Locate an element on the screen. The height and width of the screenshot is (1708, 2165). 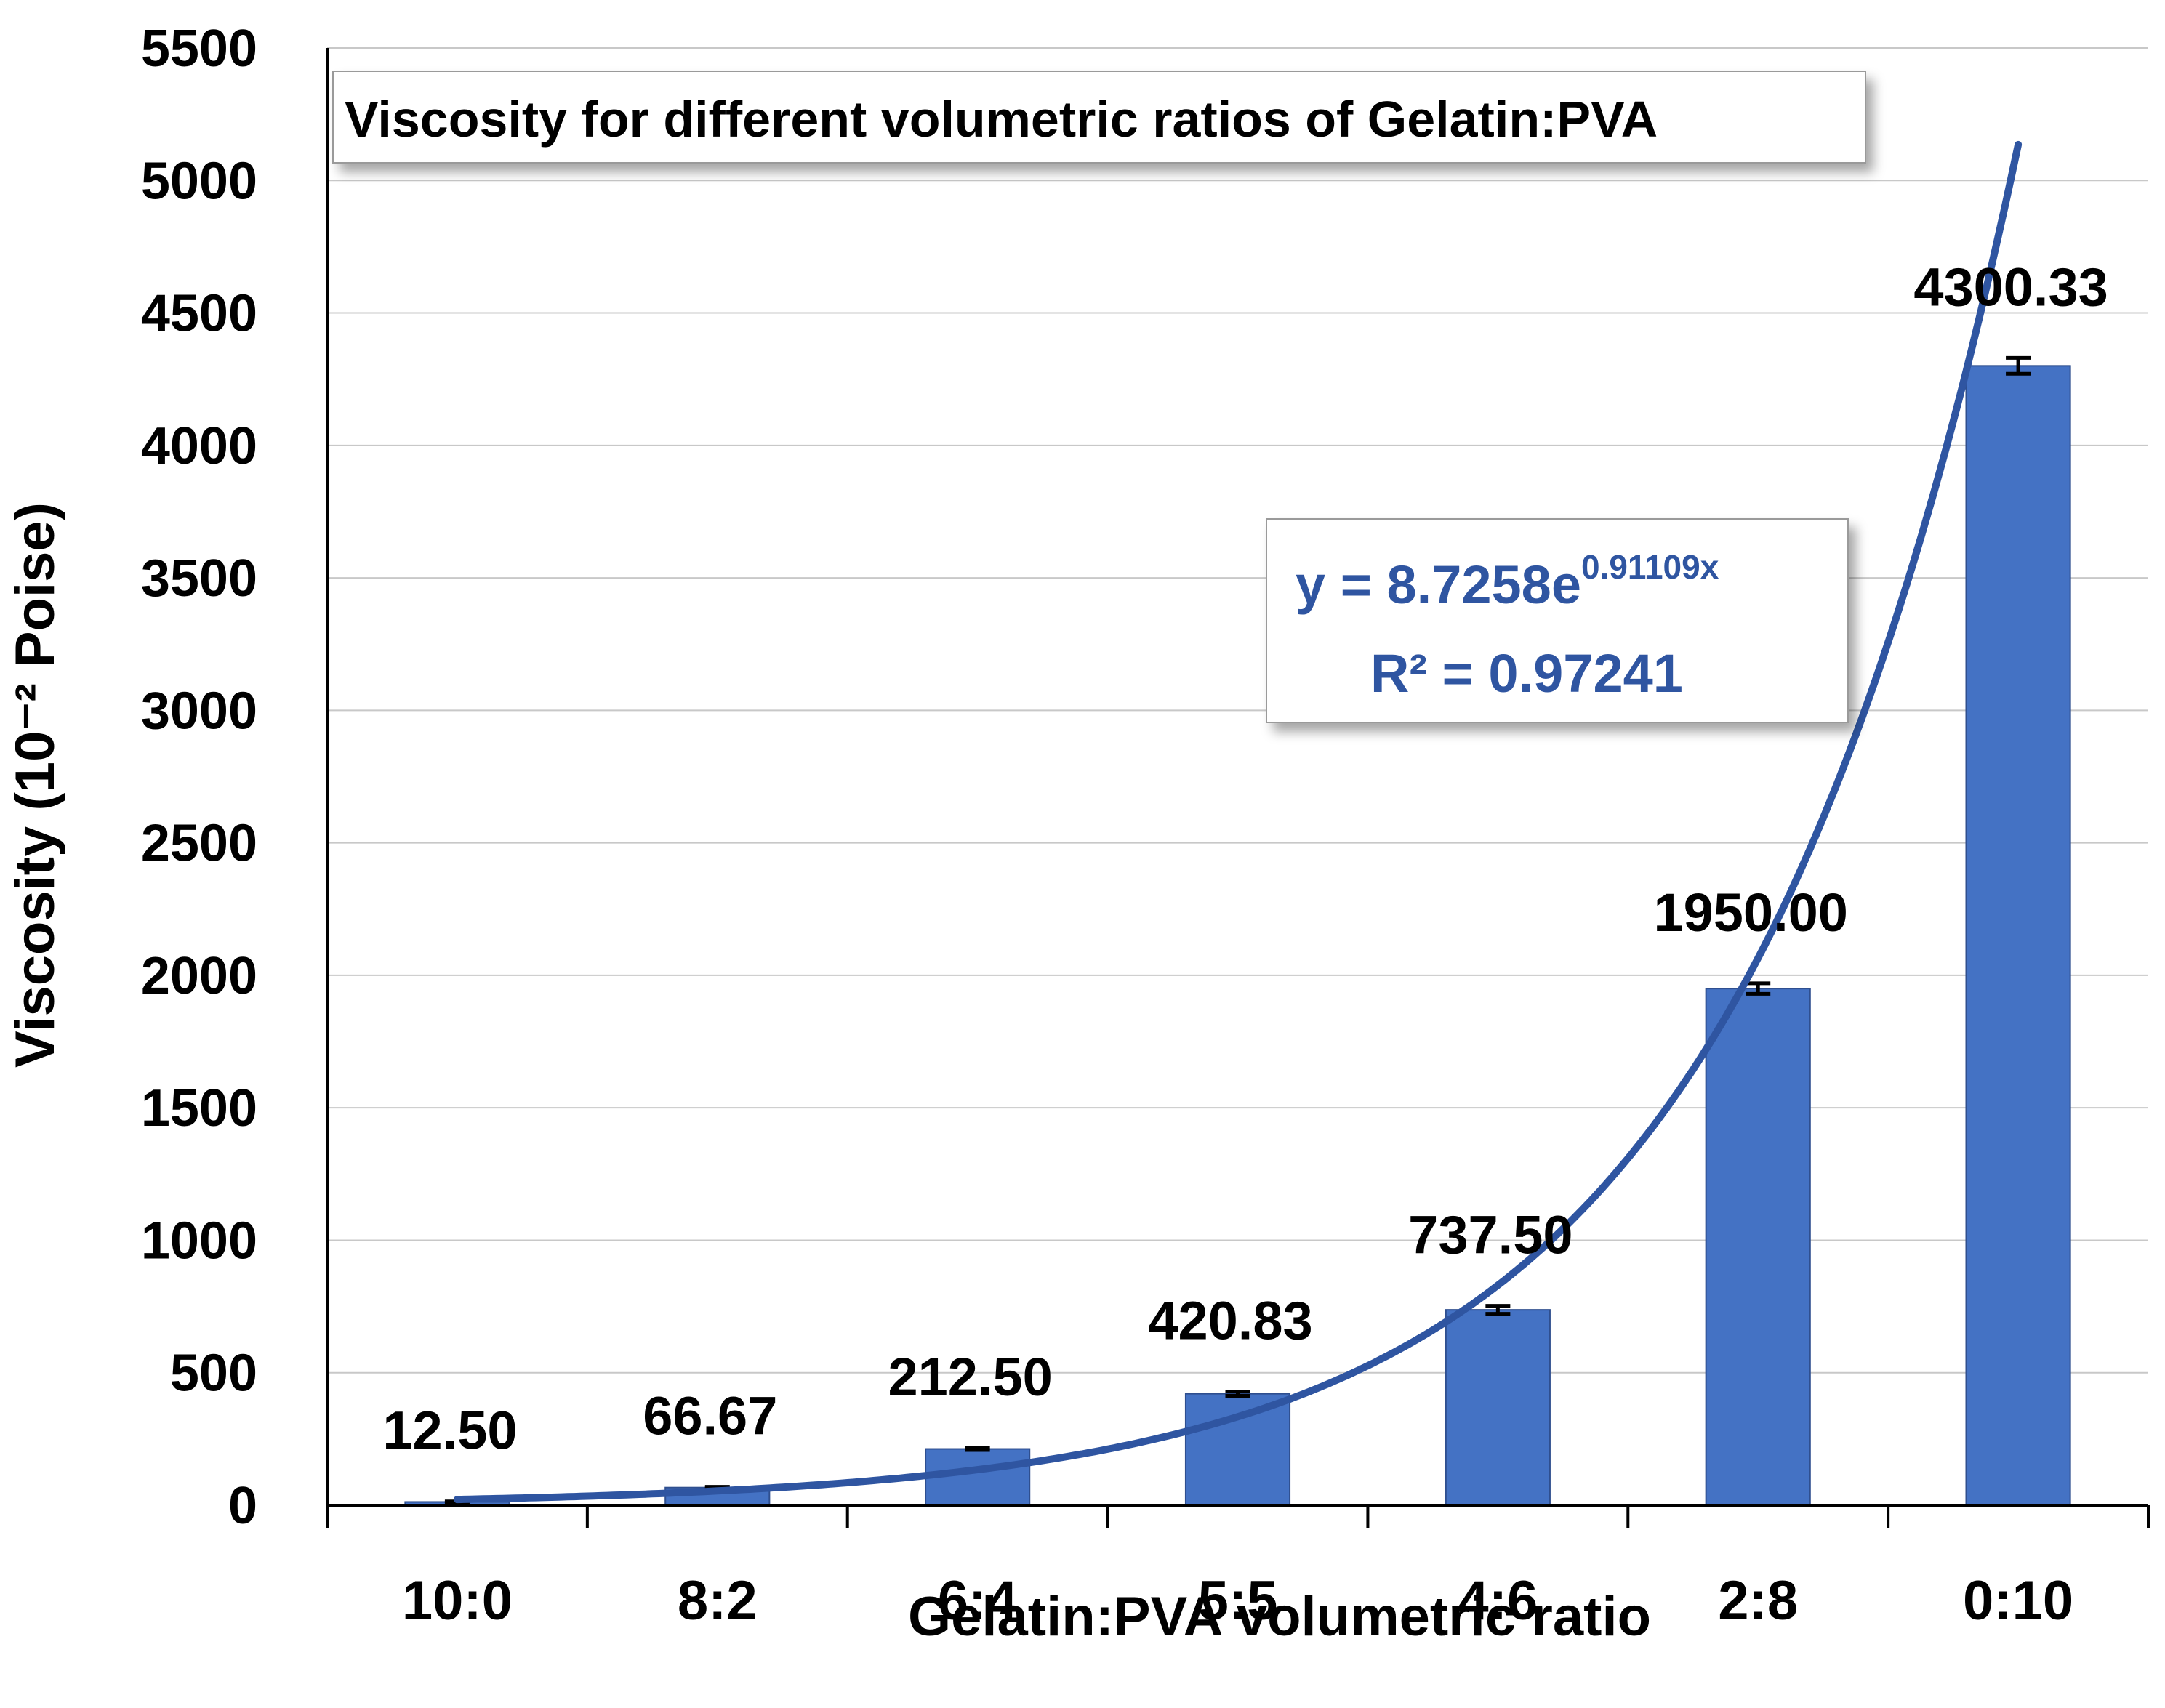
x-tick-label: 5:5 is located at coordinates (1238, 1601).